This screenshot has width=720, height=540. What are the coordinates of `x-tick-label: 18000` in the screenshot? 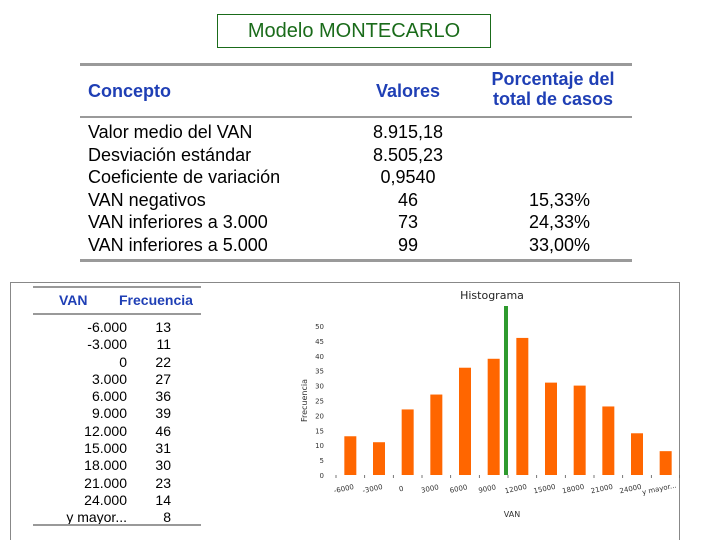 It's located at (573, 489).